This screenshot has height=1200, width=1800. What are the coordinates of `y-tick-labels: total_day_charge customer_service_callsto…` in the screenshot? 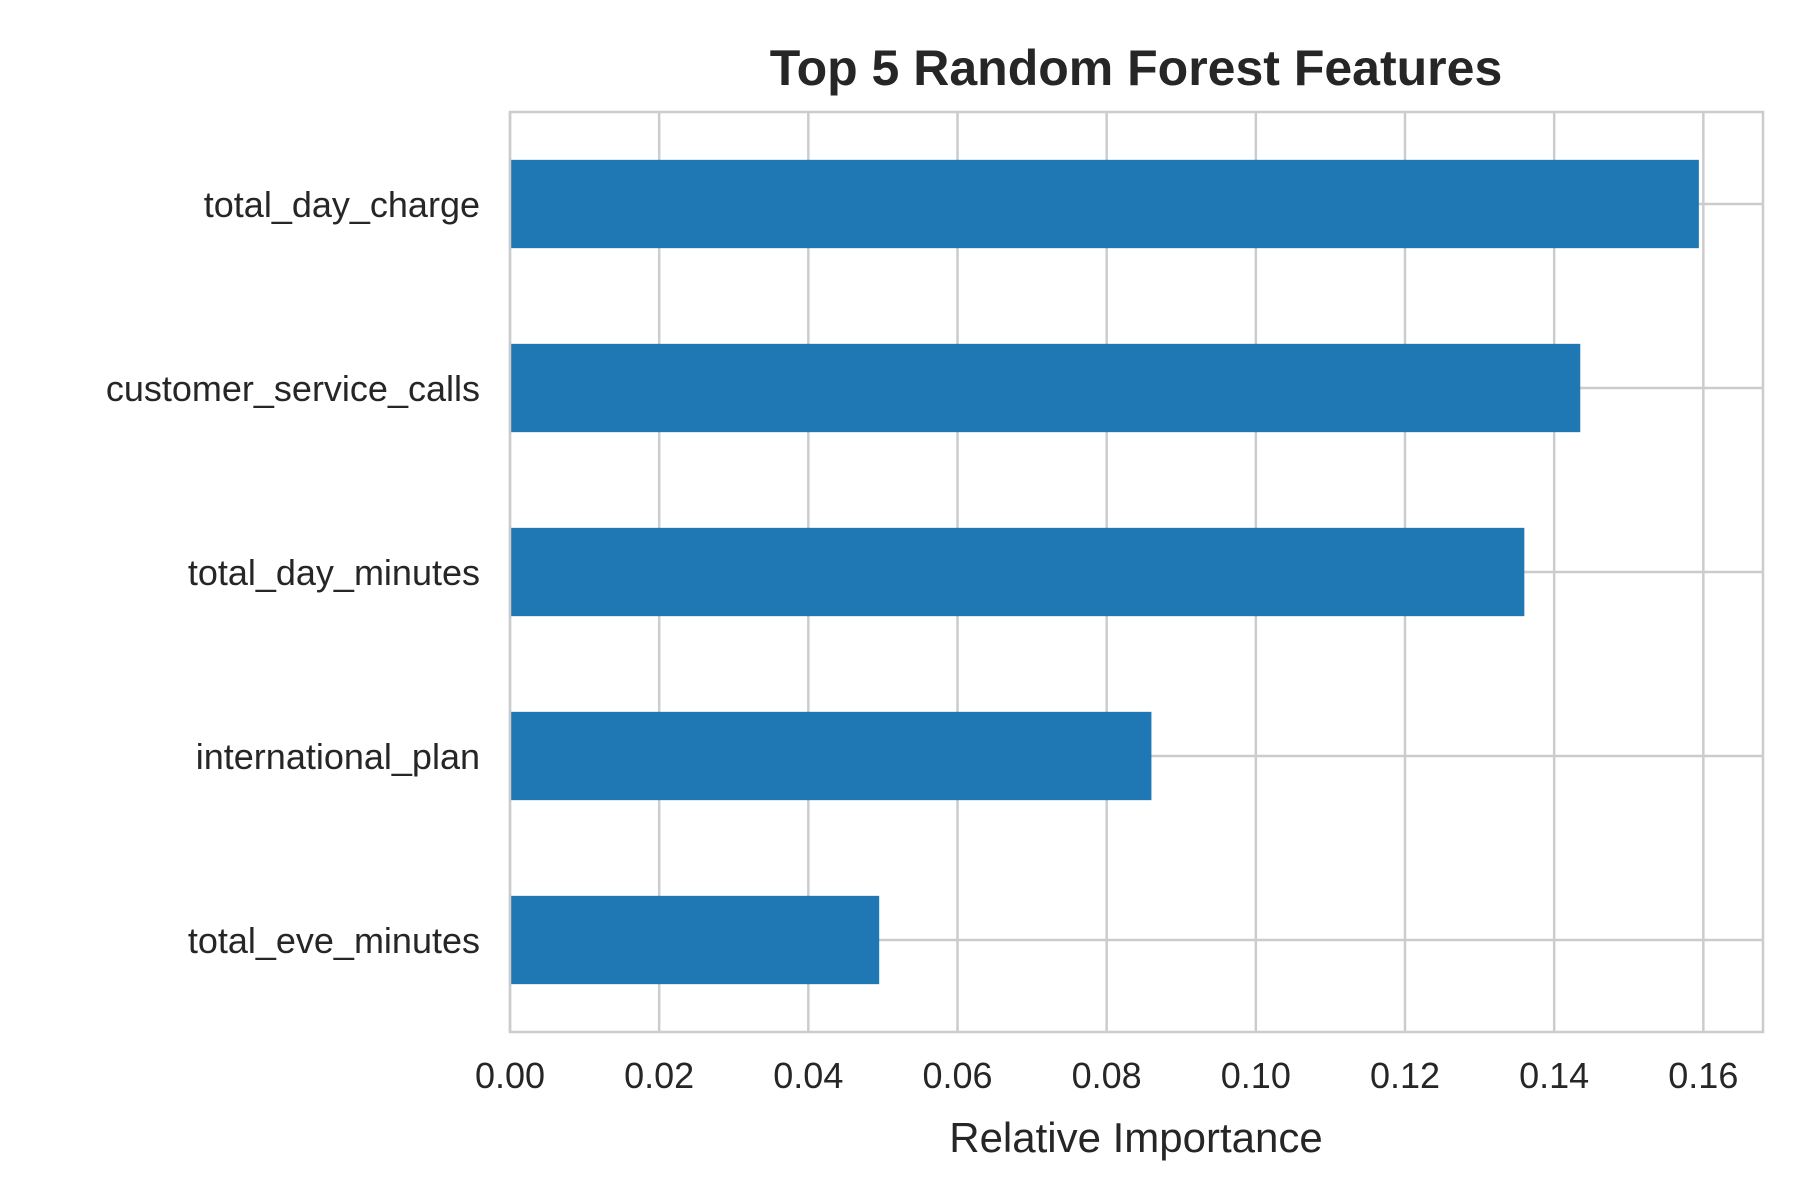 It's located at (293, 572).